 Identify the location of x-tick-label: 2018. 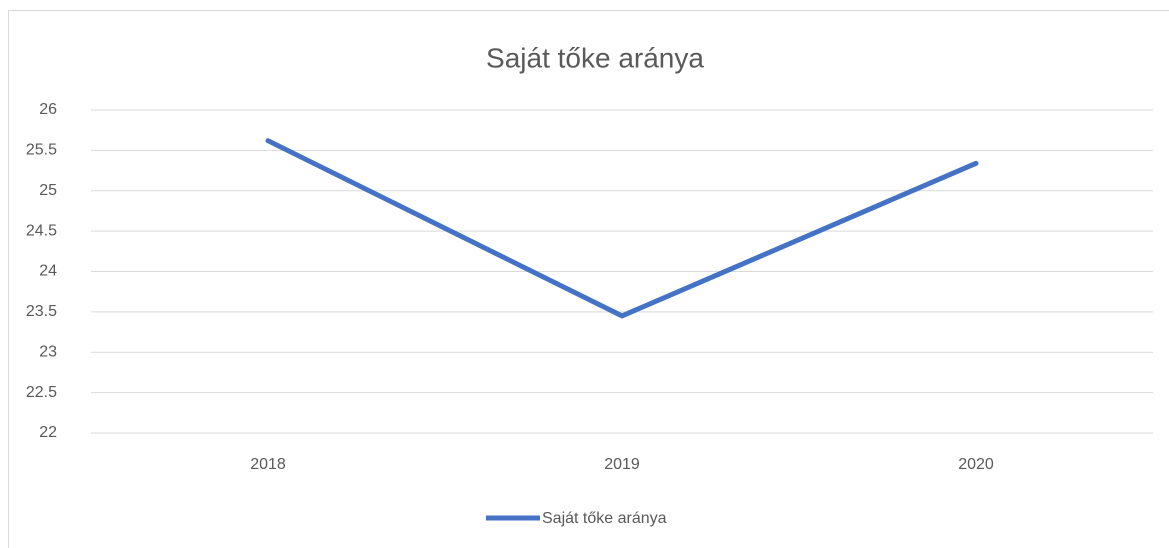
(268, 464).